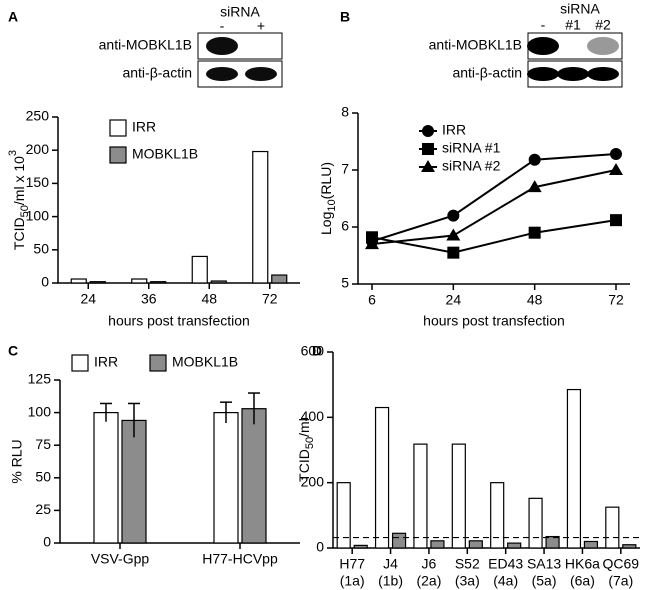 This screenshot has width=650, height=590. I want to click on legend-label: MOBKL1B, so click(165, 154).